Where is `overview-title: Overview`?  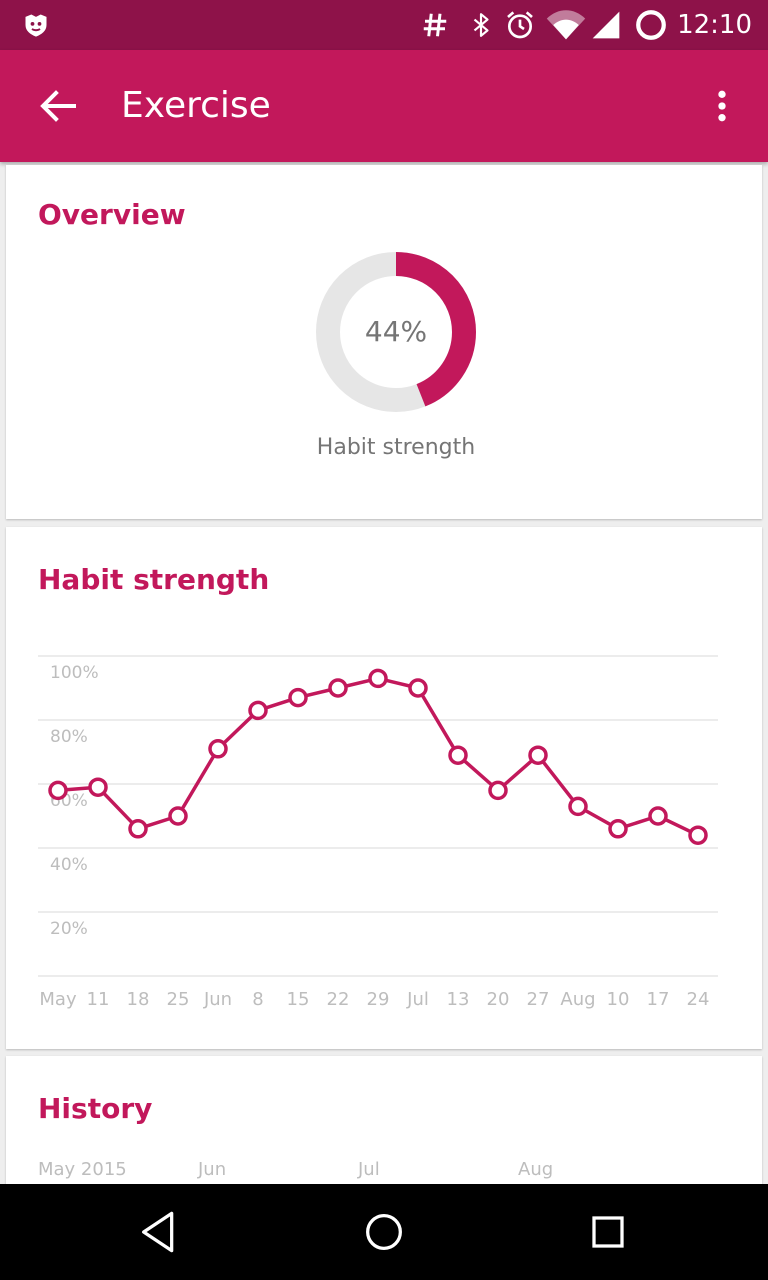 overview-title: Overview is located at coordinates (112, 214).